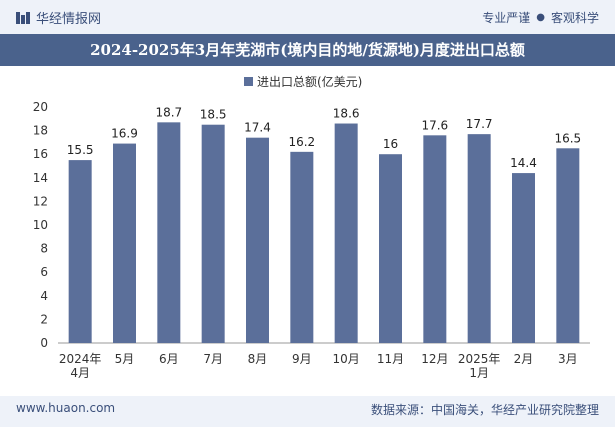 The height and width of the screenshot is (427, 615). What do you see at coordinates (484, 410) in the screenshot?
I see `data-source: 数据来源：中国海关，华经产业研究院整理` at bounding box center [484, 410].